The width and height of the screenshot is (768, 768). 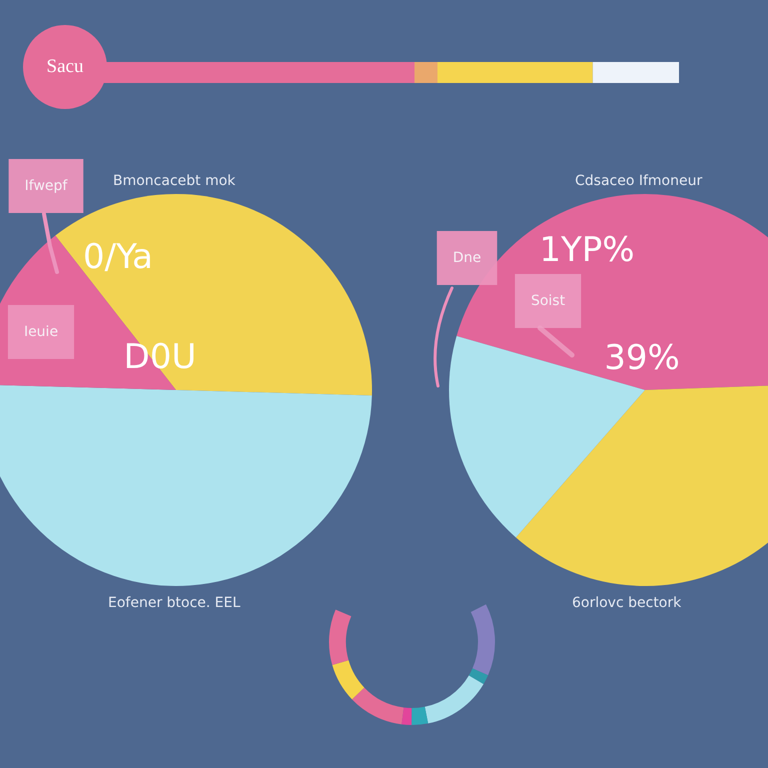 I want to click on circle-badge: Sacu, so click(x=65, y=67).